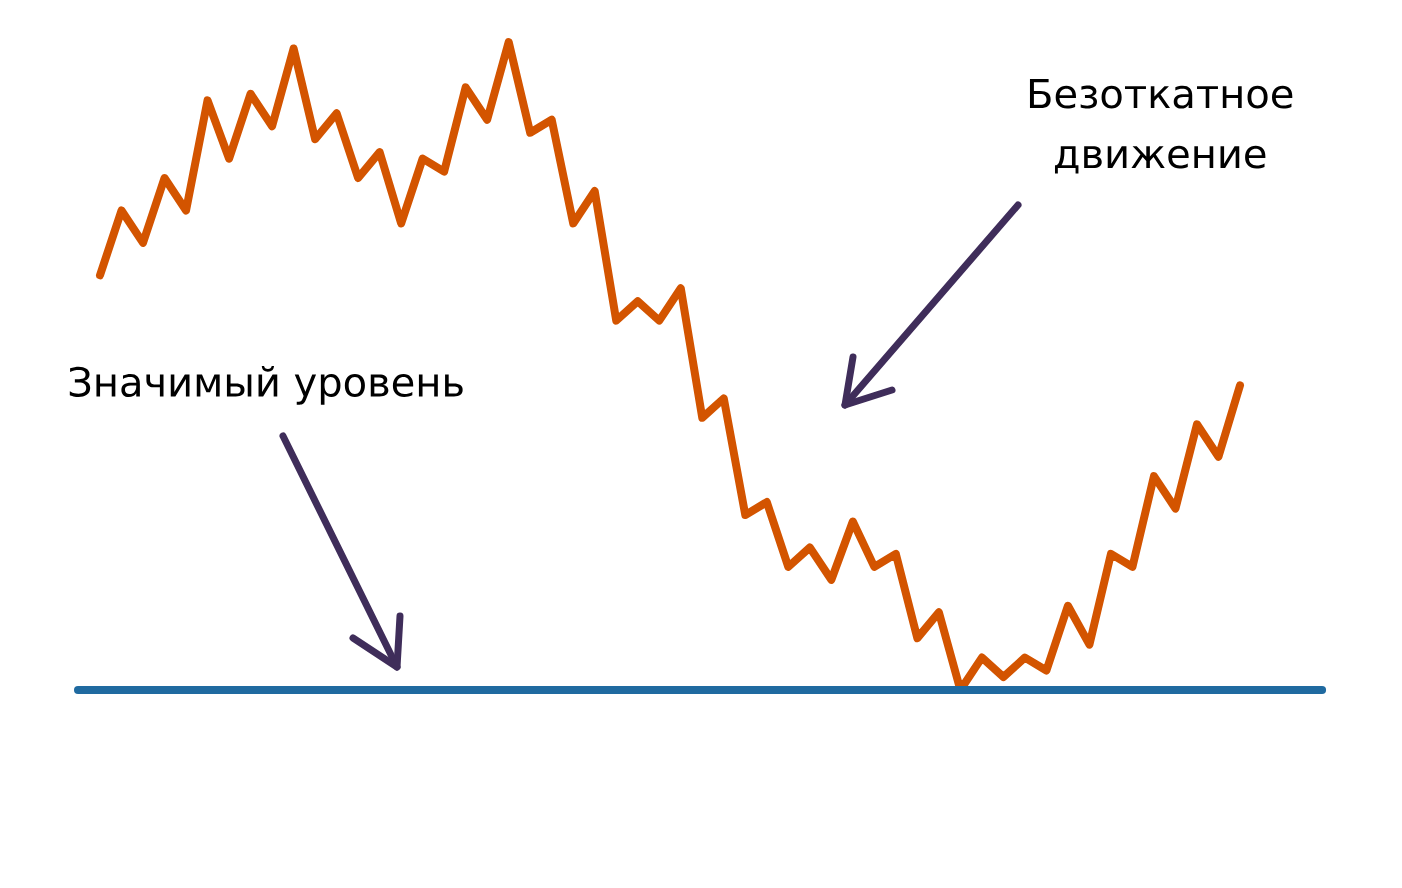 This screenshot has width=1402, height=888. I want to click on annotation: Значимый уровень, so click(266, 385).